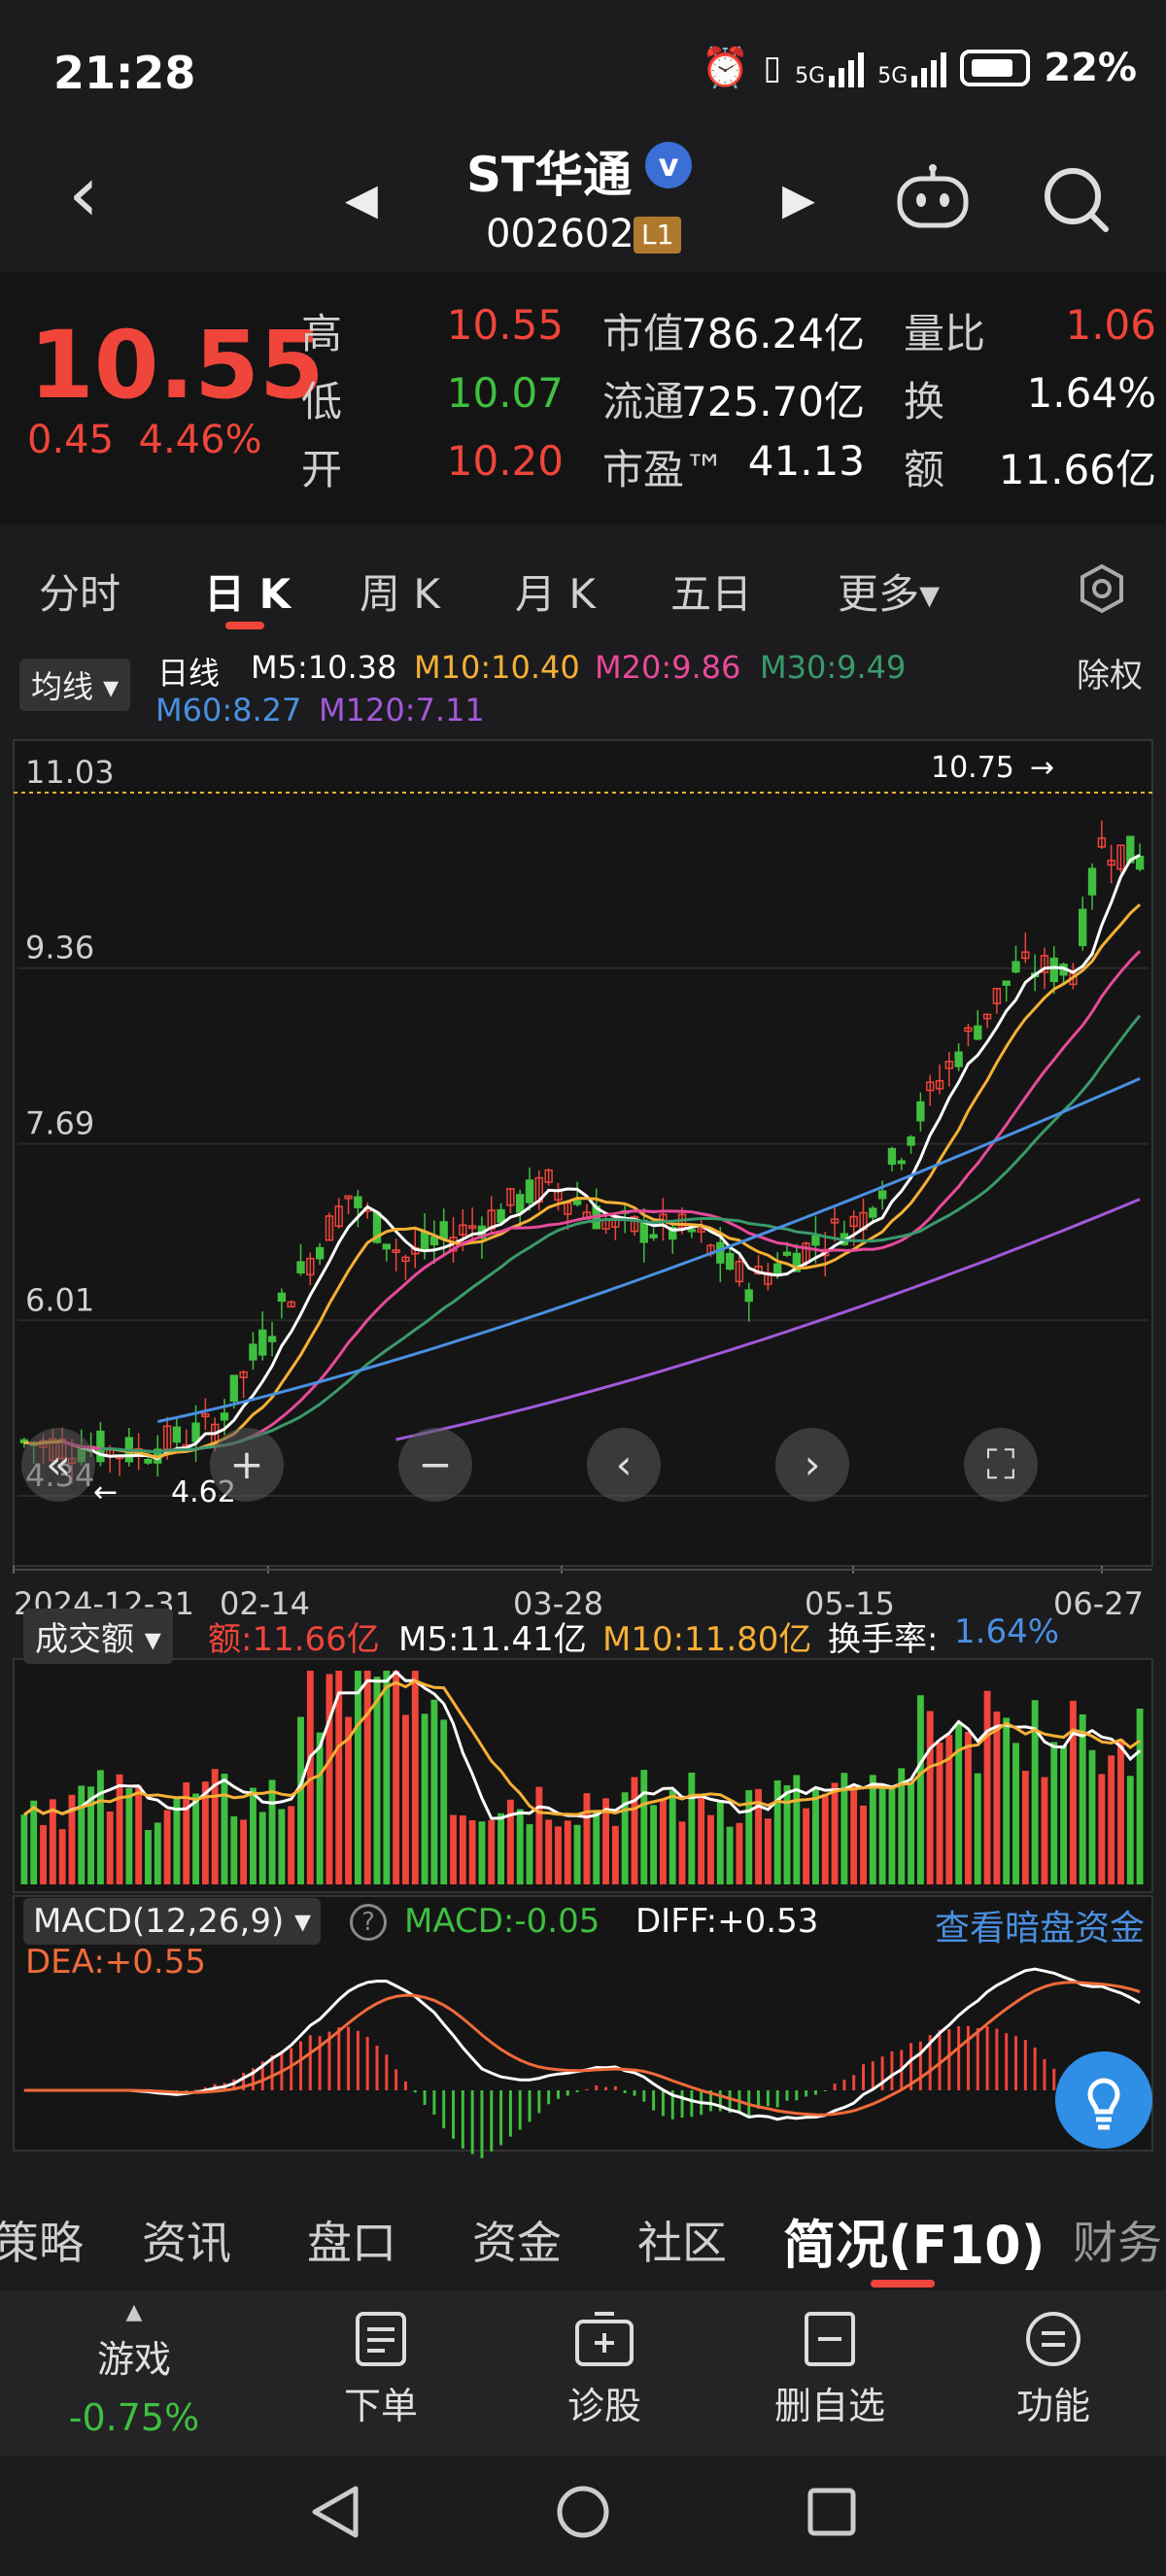 The width and height of the screenshot is (1166, 2576). I want to click on status-icons: ⏰ ▯ 5G 5G 22%, so click(919, 68).